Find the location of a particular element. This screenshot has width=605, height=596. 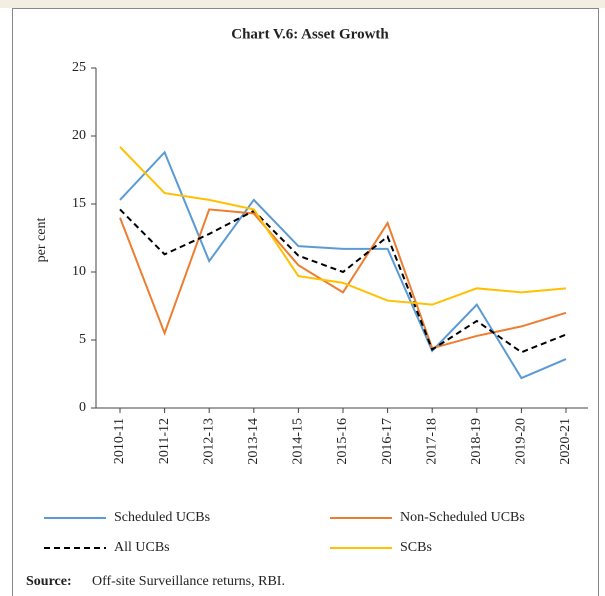

x-tick-label: 2010-11 is located at coordinates (119, 441).